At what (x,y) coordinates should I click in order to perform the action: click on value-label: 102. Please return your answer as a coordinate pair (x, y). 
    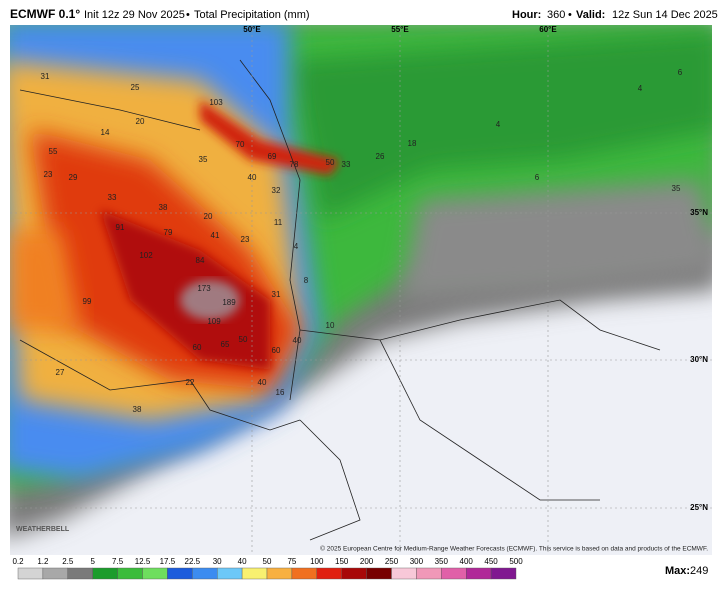
    Looking at the image, I should click on (146, 255).